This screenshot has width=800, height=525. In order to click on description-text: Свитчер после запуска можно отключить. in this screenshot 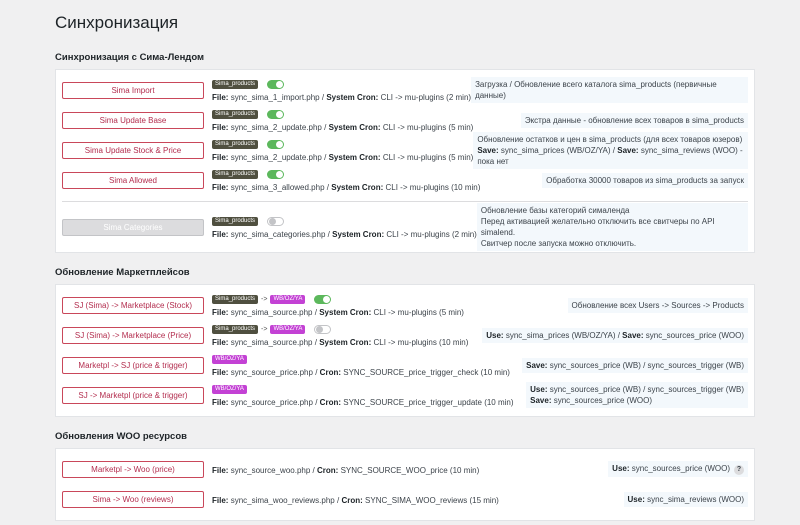, I will do `click(558, 243)`.